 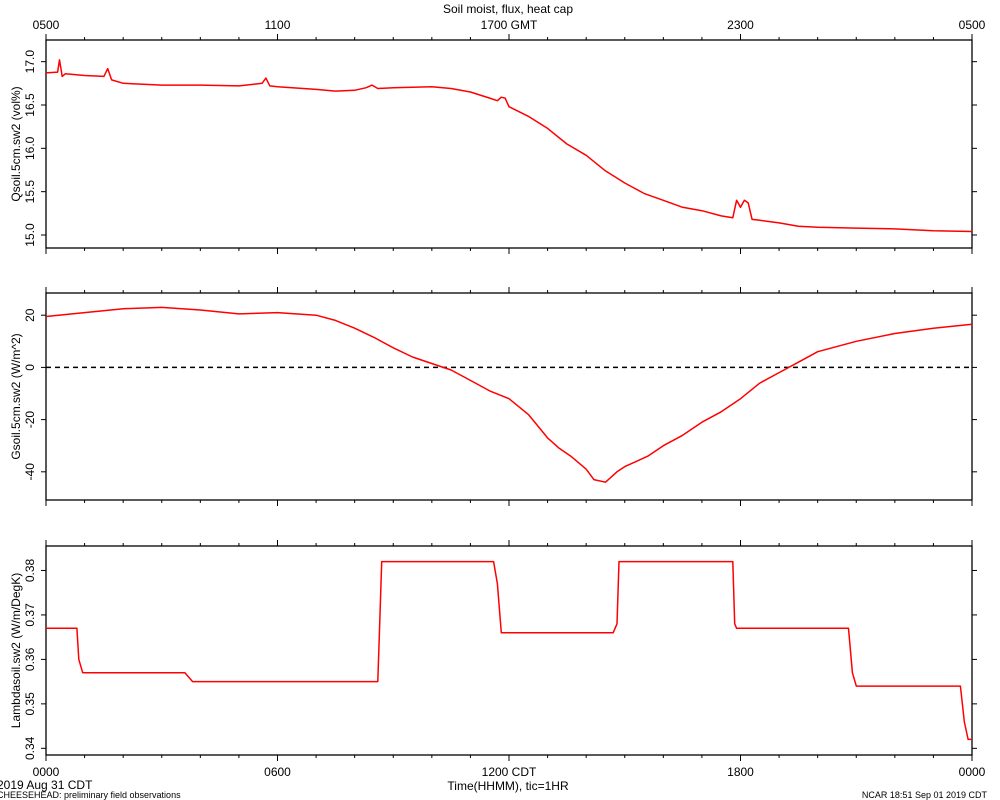 I want to click on y-tick-label: 0.36, so click(x=30, y=659).